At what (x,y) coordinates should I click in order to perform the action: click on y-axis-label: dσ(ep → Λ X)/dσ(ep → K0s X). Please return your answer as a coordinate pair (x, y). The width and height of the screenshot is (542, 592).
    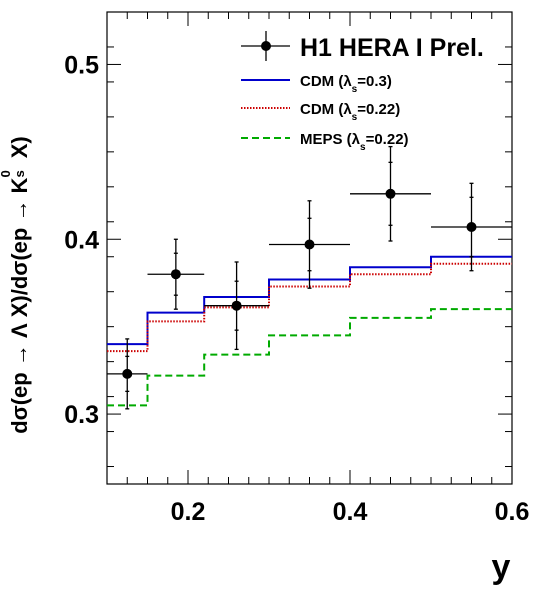
    Looking at the image, I should click on (16, 285).